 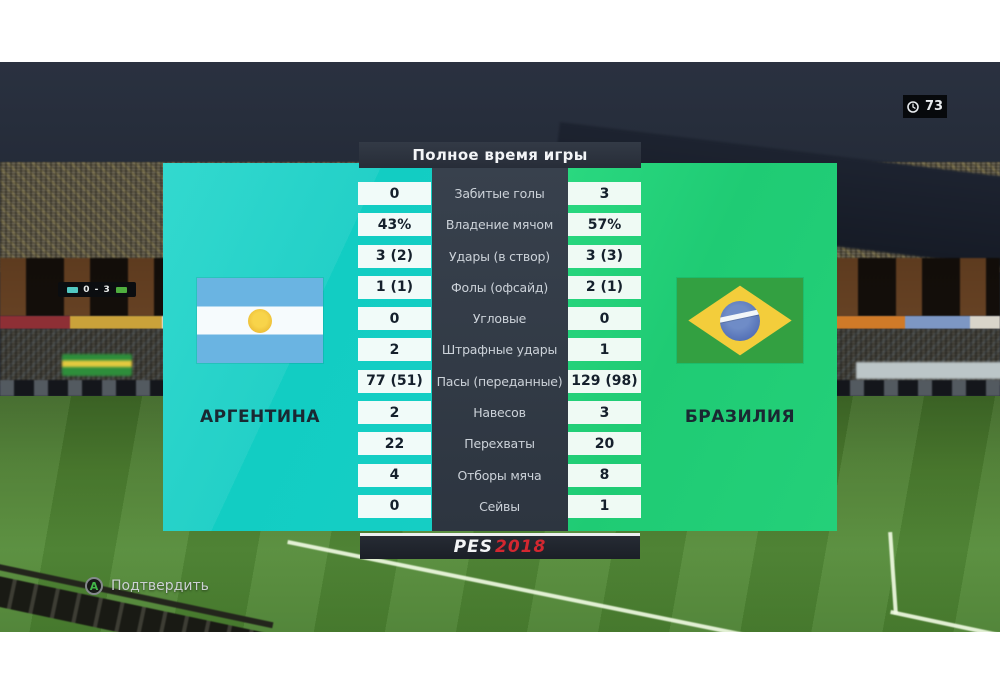 I want to click on argentina-sun-icon, so click(x=260, y=320).